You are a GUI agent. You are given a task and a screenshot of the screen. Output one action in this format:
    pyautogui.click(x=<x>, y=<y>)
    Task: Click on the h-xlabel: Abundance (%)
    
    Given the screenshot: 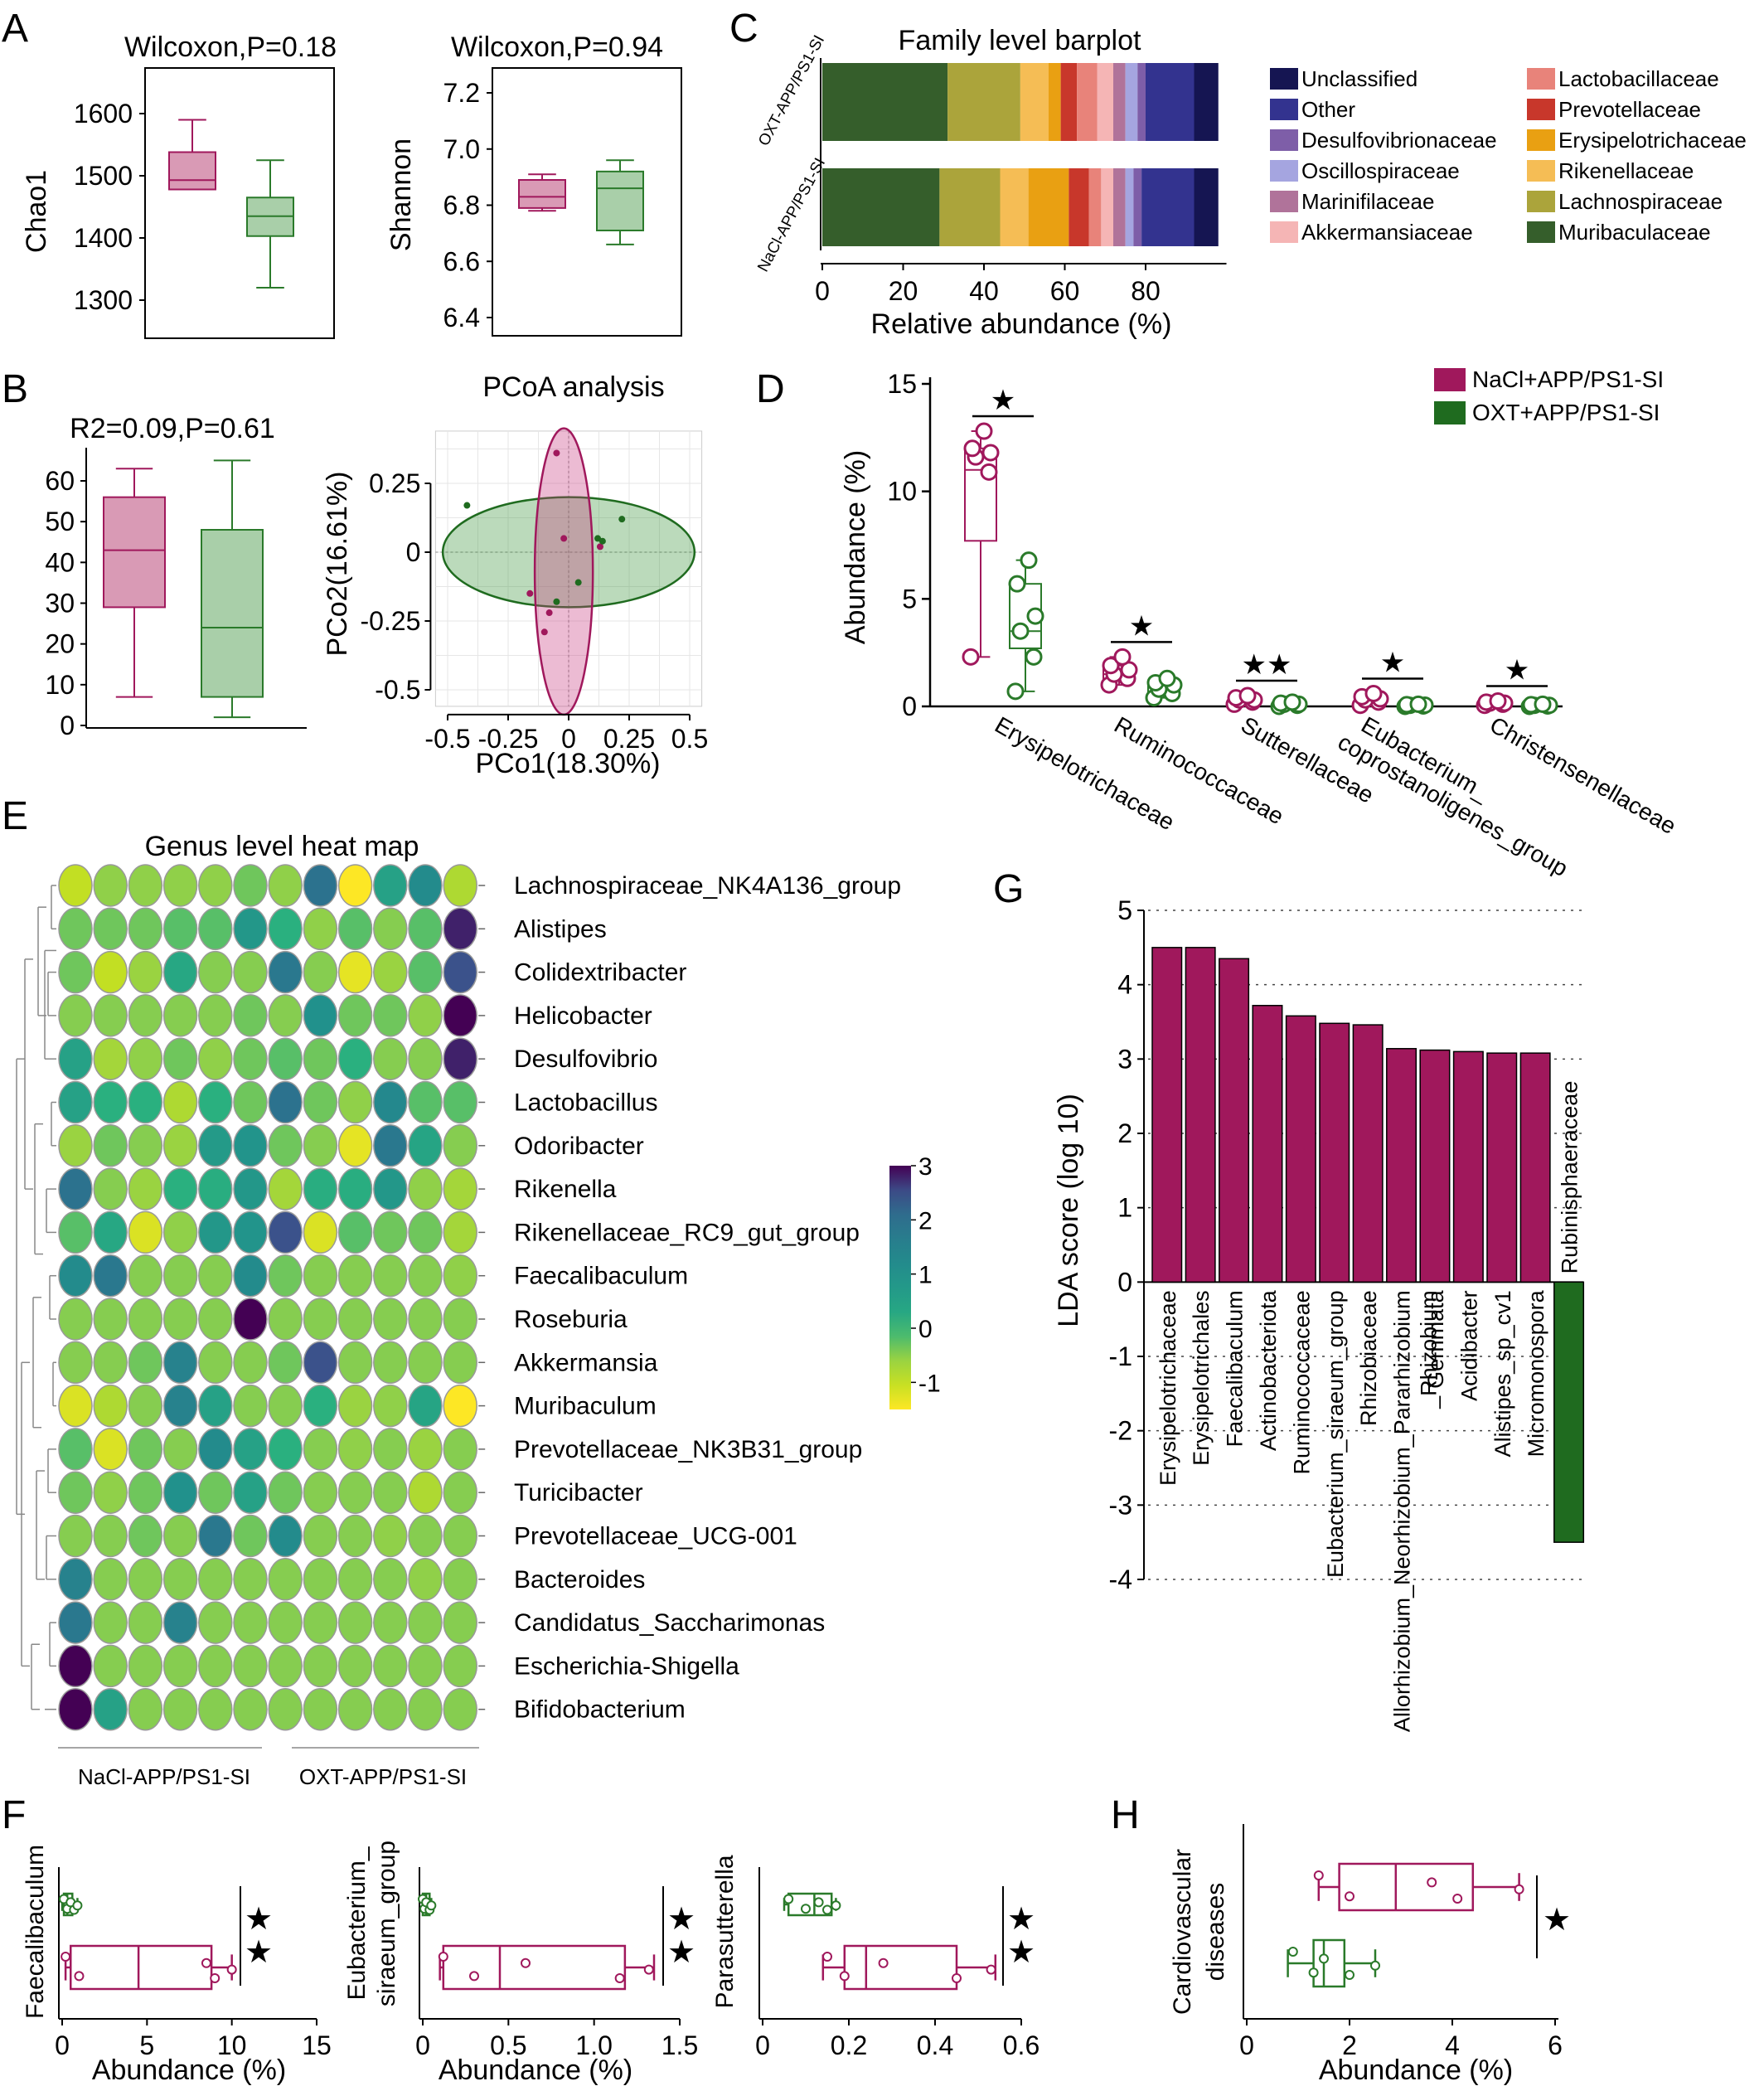 What is the action you would take?
    pyautogui.click(x=1416, y=2070)
    